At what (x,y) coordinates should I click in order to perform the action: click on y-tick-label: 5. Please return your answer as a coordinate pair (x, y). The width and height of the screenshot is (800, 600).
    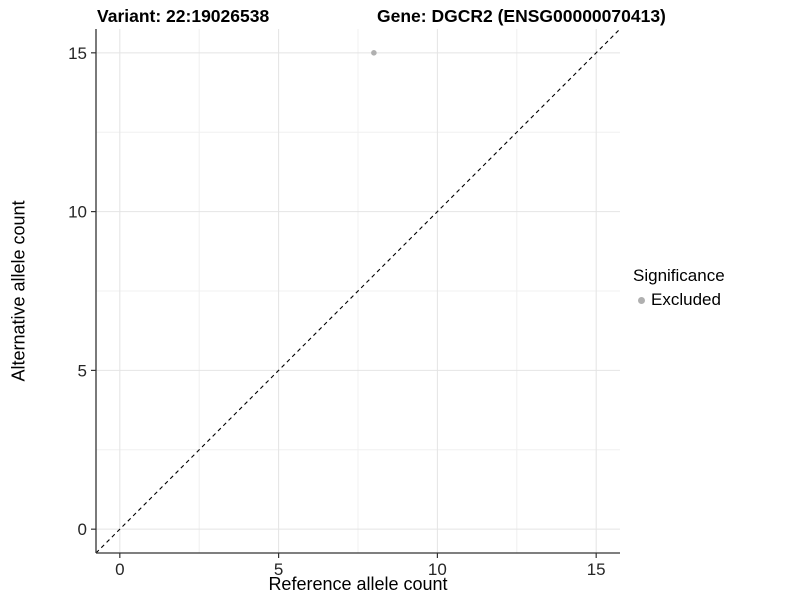
    Looking at the image, I should click on (82, 370).